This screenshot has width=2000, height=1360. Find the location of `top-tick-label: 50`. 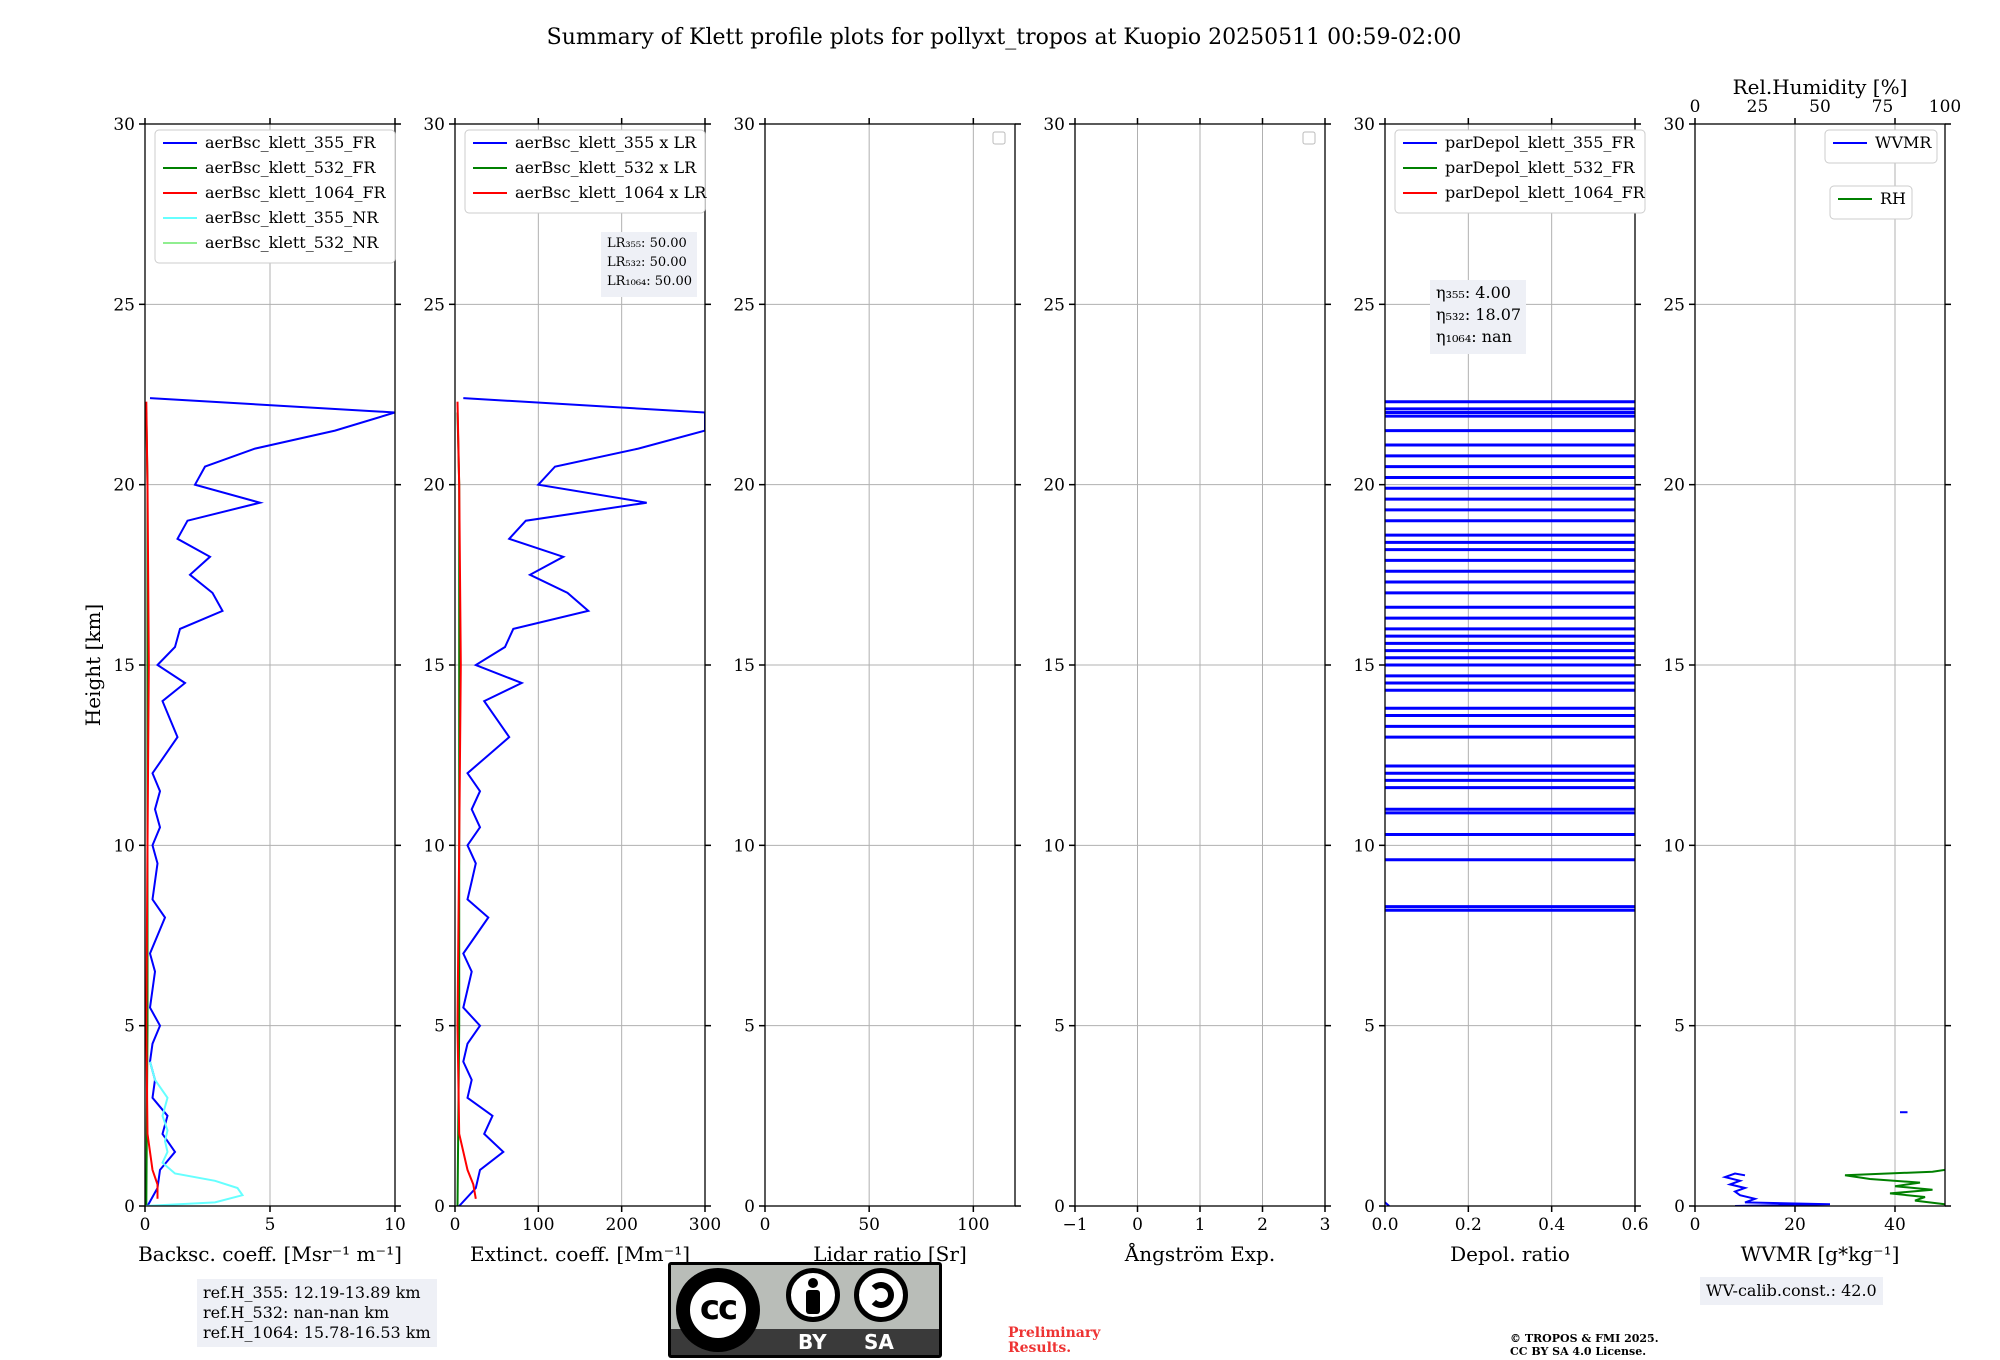

top-tick-label: 50 is located at coordinates (1820, 107).